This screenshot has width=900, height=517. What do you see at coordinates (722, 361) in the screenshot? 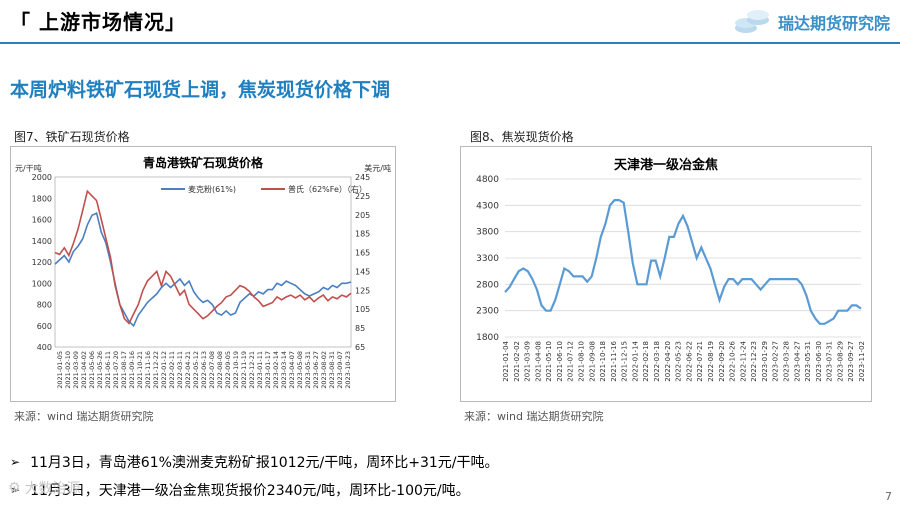
I see `x-tick-label: 2022-09-20` at bounding box center [722, 361].